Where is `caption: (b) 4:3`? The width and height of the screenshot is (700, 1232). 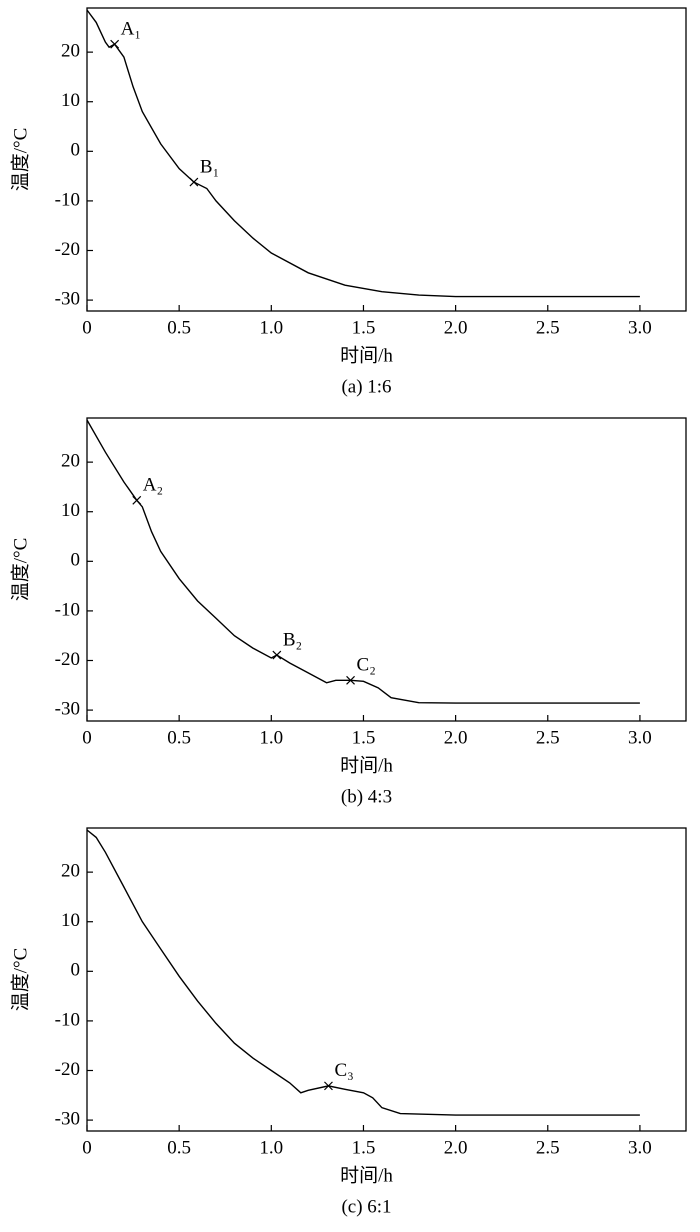
caption: (b) 4:3 is located at coordinates (366, 796).